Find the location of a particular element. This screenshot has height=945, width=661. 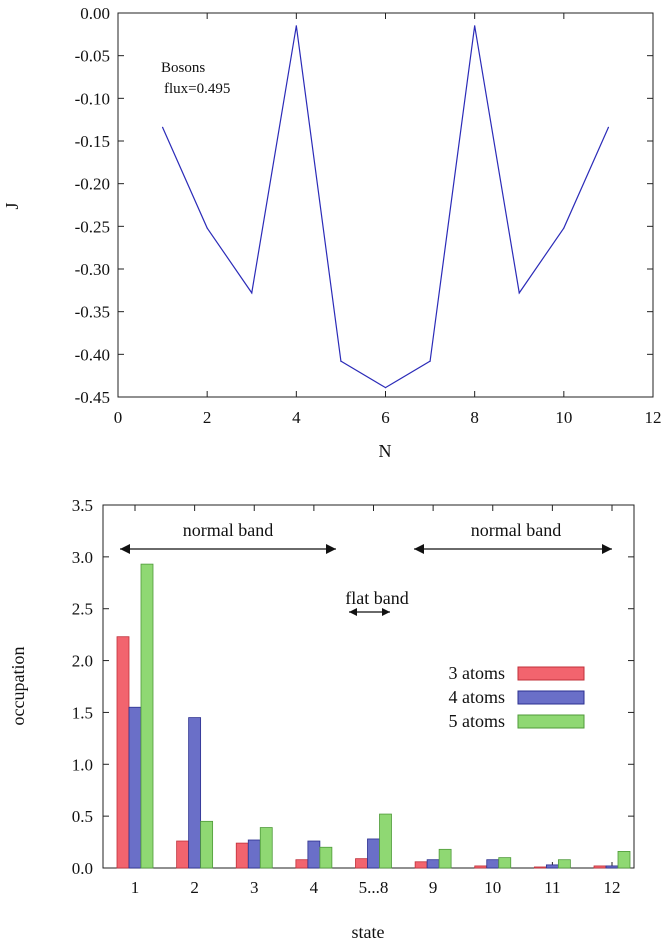

line-chart-ylabel: J is located at coordinates (12, 205).